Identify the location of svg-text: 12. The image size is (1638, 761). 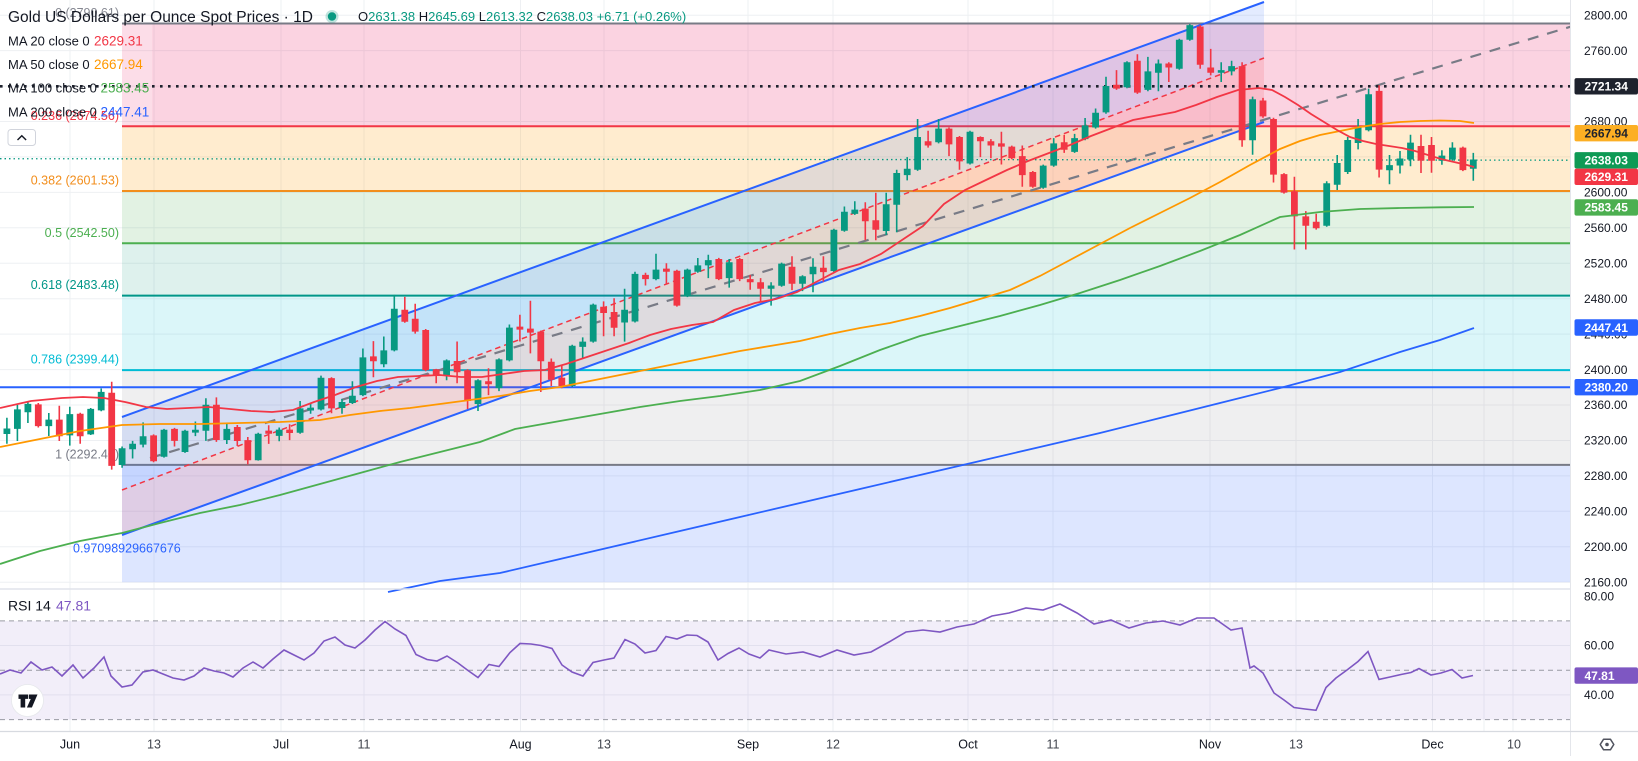
(833, 745).